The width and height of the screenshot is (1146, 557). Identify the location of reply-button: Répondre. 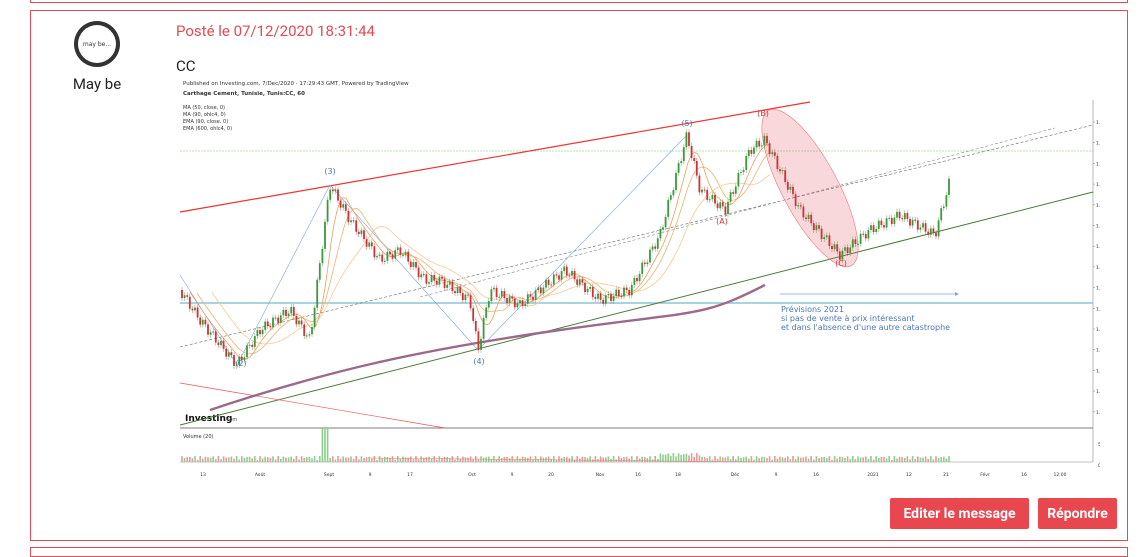
(1077, 513).